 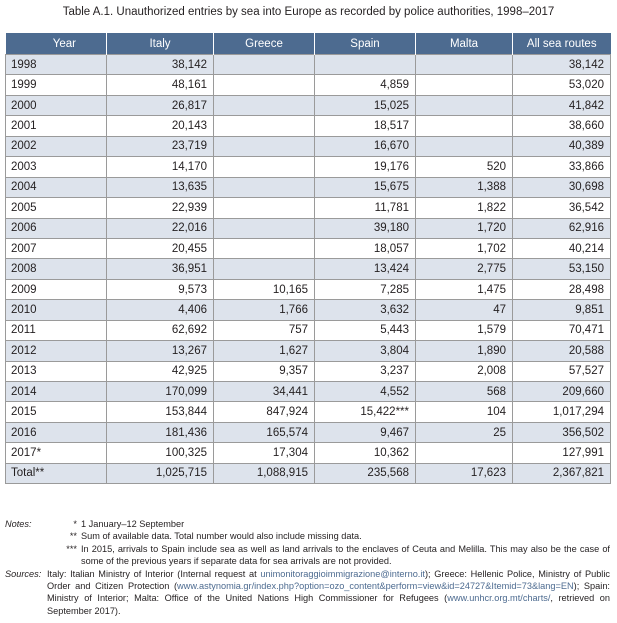 I want to click on table-row: 2004 13,635 15,675 1,388 30,698, so click(x=308, y=187).